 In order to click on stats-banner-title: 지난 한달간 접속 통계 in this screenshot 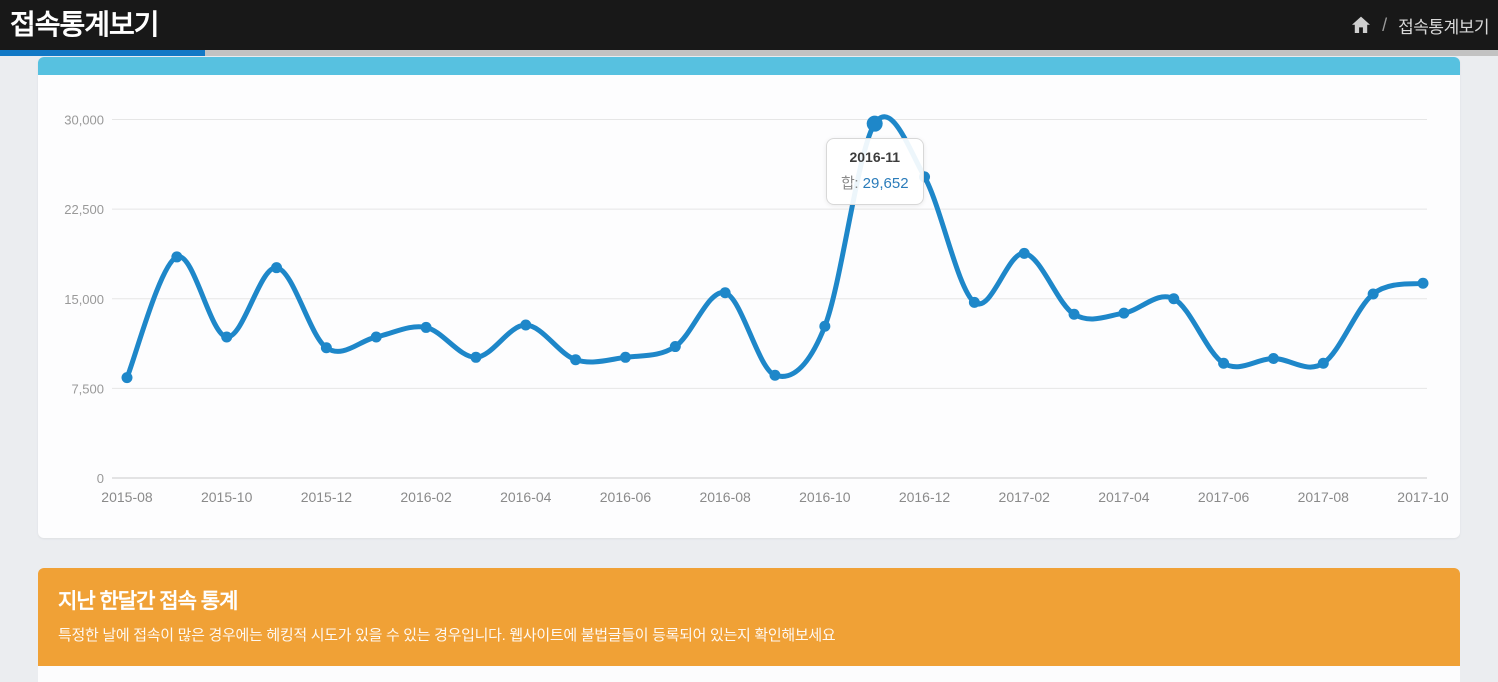, I will do `click(148, 601)`.